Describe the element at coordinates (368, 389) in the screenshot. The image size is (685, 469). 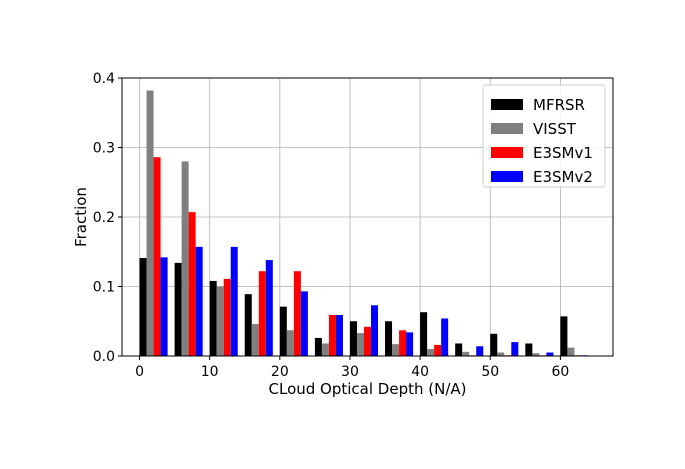
I see `x-axis-label: CLoud Optical Depth (N/A)` at that location.